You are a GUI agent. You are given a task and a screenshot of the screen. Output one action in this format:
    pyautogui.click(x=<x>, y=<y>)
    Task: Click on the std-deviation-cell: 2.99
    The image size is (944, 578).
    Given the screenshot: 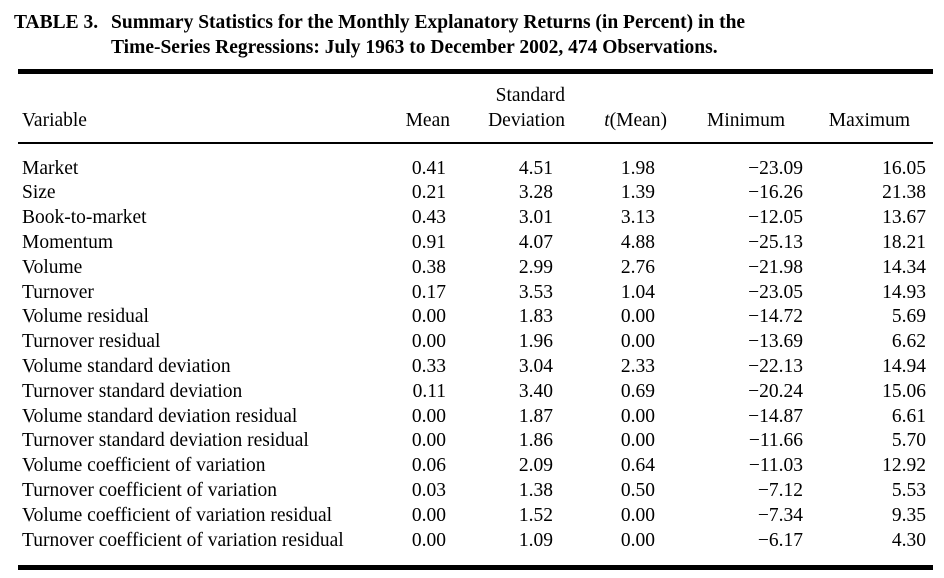 What is the action you would take?
    pyautogui.click(x=535, y=267)
    